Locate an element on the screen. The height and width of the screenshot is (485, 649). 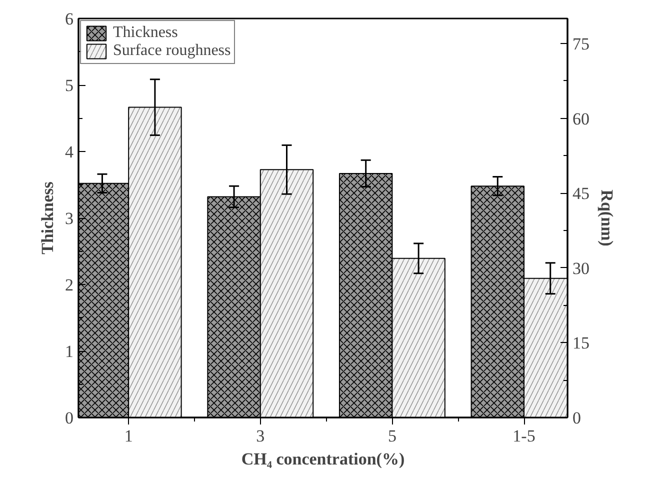
y-tick-label: 2 is located at coordinates (69, 285).